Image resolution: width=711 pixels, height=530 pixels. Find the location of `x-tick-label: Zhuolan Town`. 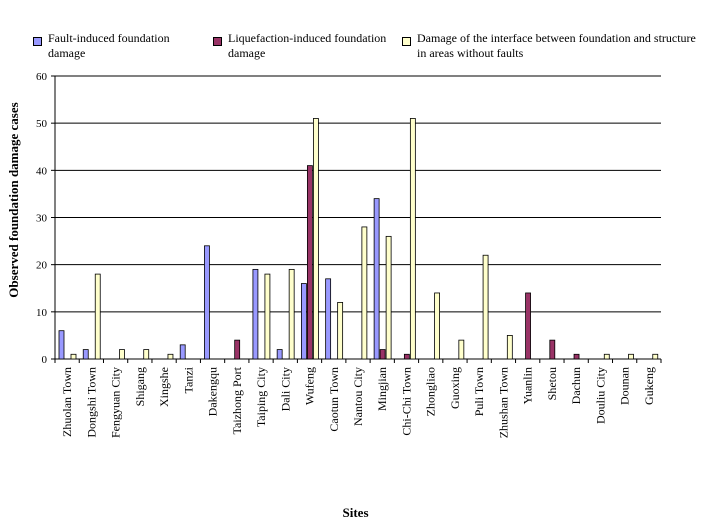

x-tick-label: Zhuolan Town is located at coordinates (67, 402).